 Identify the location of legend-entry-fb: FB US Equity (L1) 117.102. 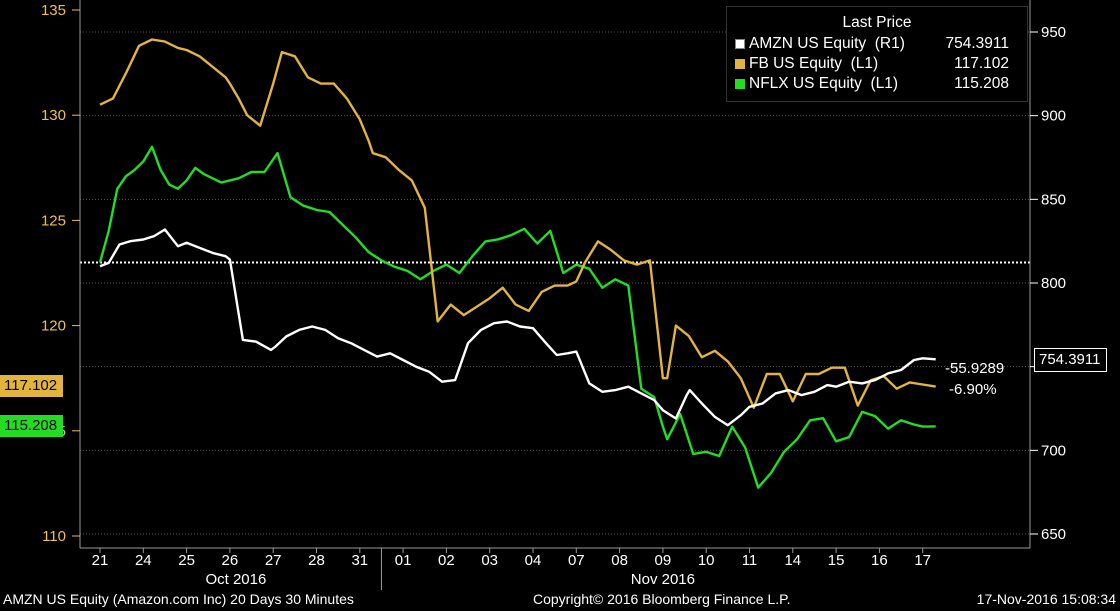
(877, 64).